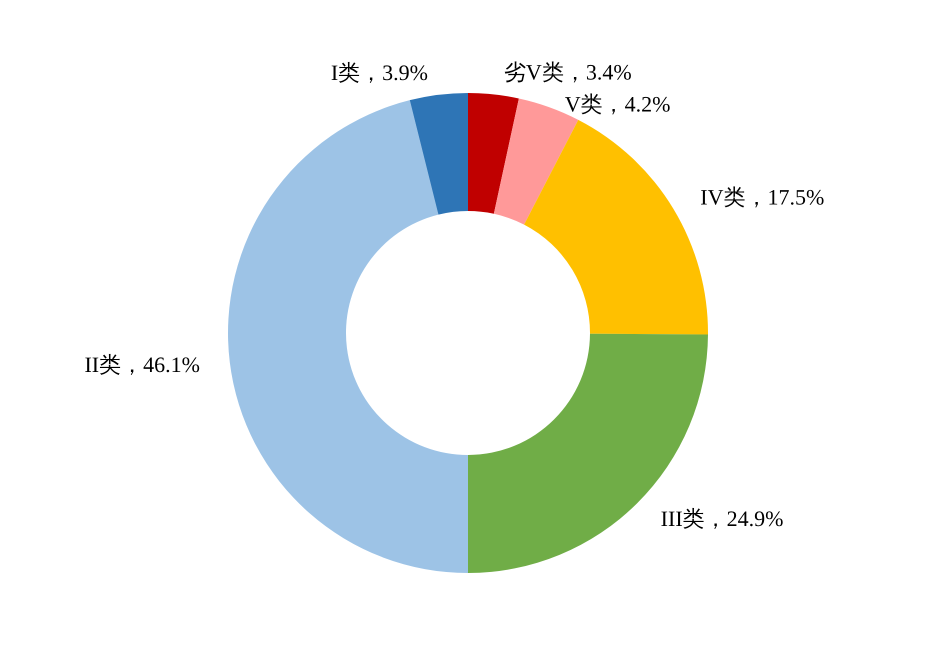  I want to click on slice-label: I类, so click(345, 72).